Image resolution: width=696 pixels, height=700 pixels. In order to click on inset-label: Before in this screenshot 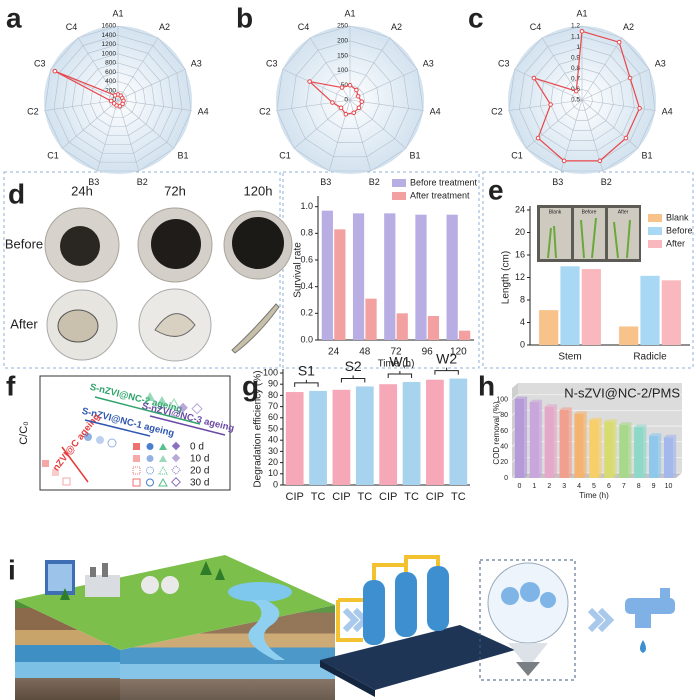, I will do `click(589, 212)`.